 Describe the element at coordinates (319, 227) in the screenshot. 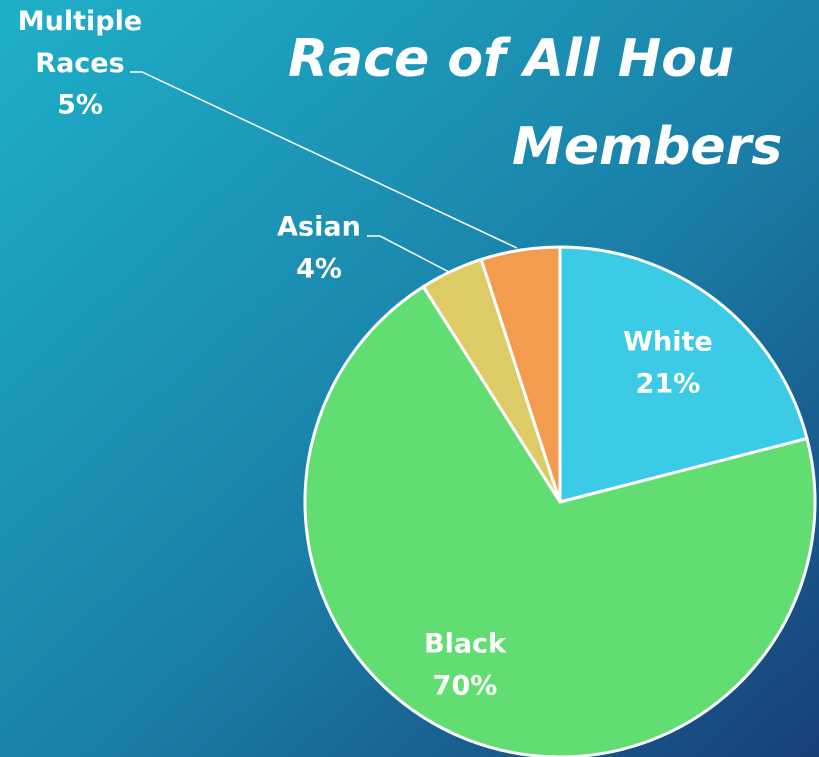

I see `slice-label: Asian` at that location.